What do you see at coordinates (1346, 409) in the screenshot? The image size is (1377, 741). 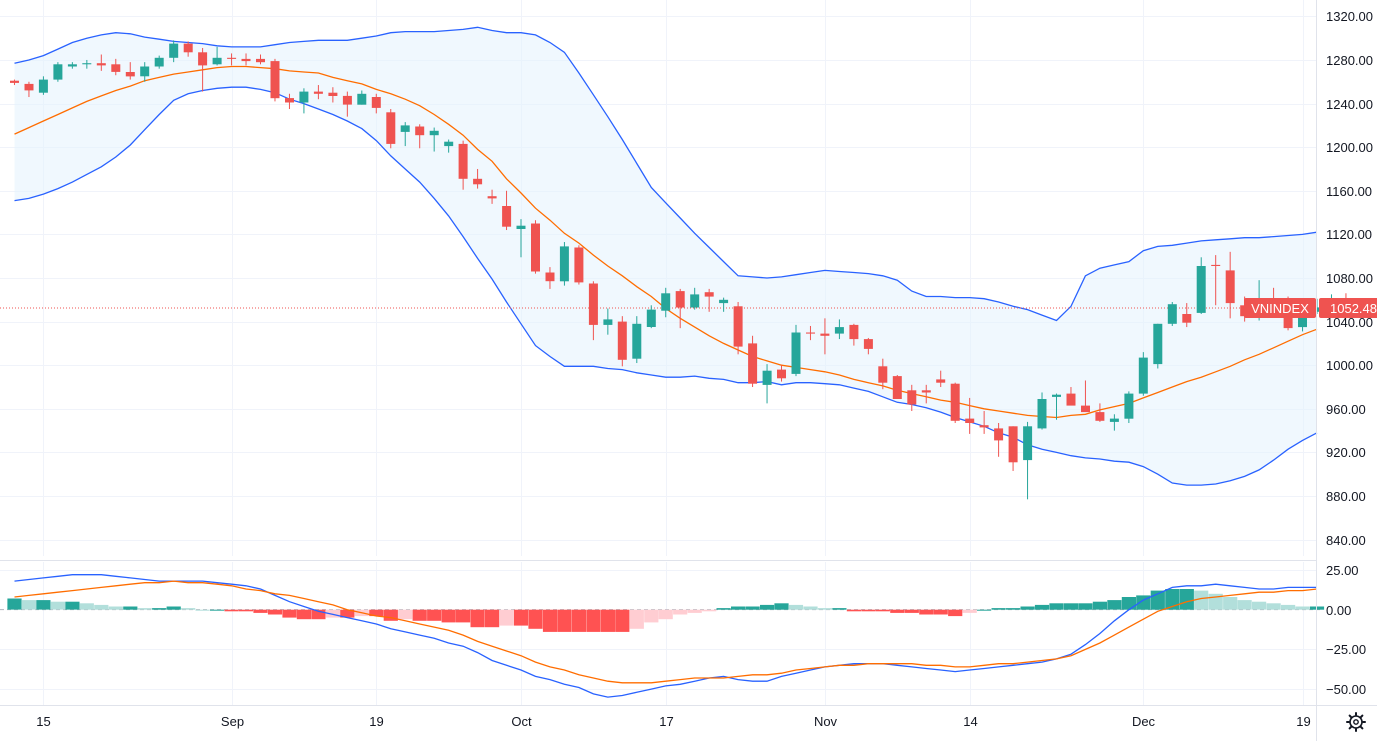 I see `price-tick-label-3: 960.00` at bounding box center [1346, 409].